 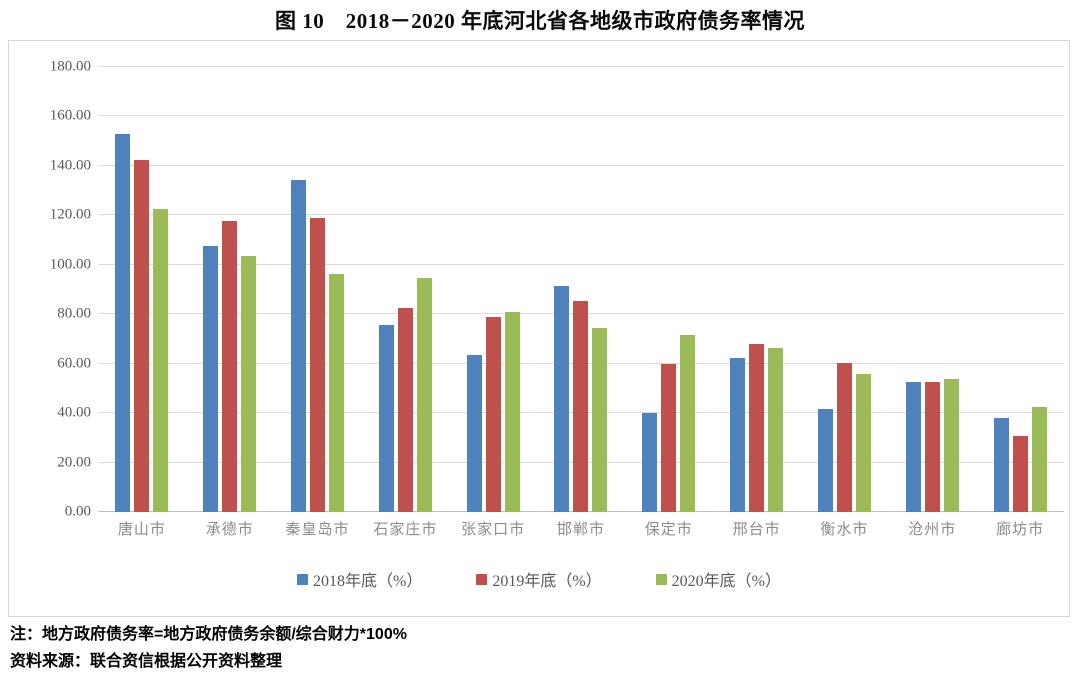 I want to click on x-axis-label: 邯郸市, so click(x=580, y=529).